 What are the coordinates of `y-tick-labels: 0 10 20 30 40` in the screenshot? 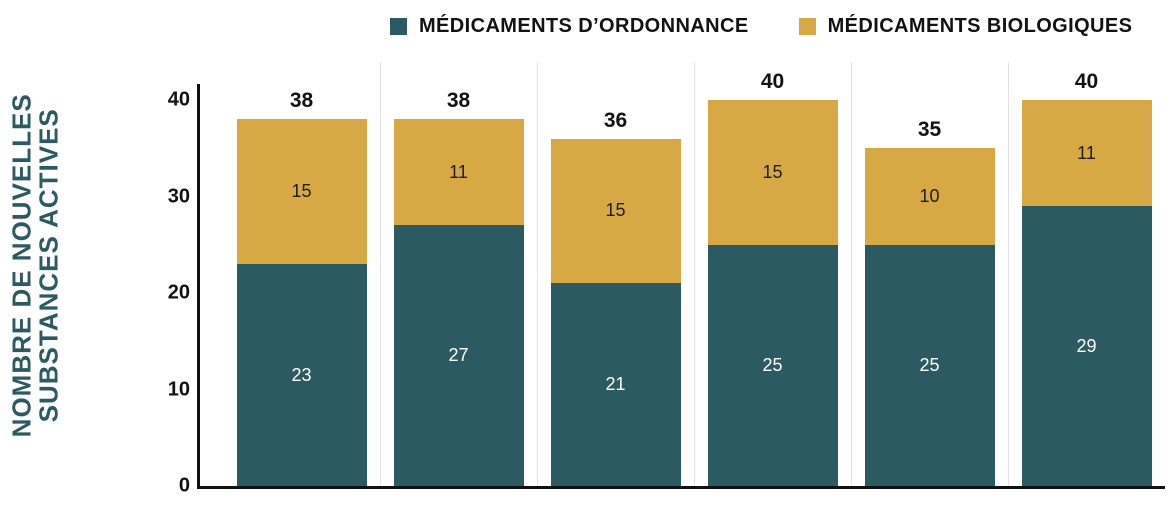 It's located at (159, 279).